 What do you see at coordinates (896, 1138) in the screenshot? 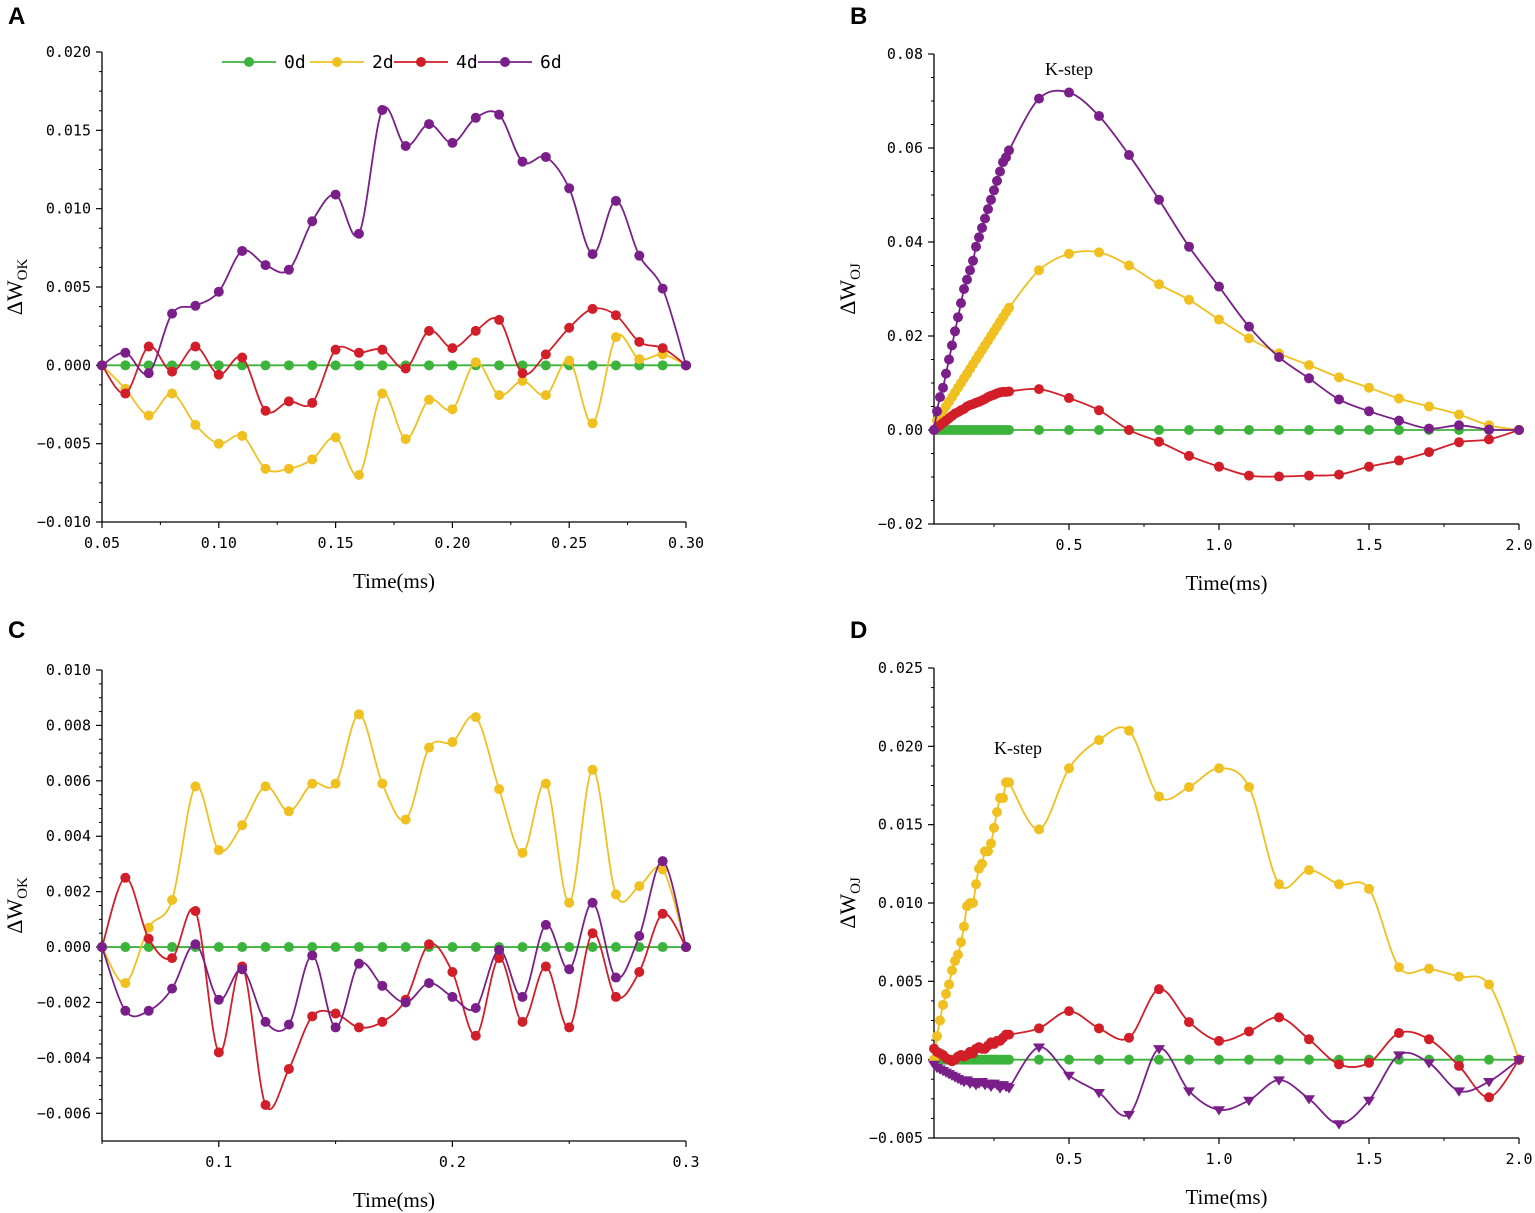
I see `y-tick-label: −0.005` at bounding box center [896, 1138].